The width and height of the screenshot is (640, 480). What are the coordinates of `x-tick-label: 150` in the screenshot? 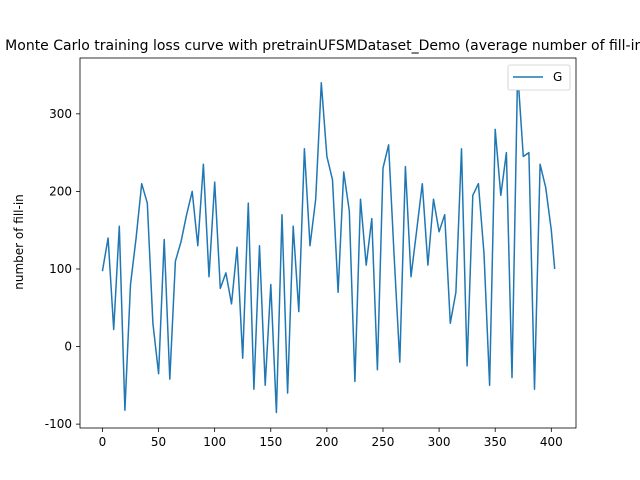 It's located at (270, 442).